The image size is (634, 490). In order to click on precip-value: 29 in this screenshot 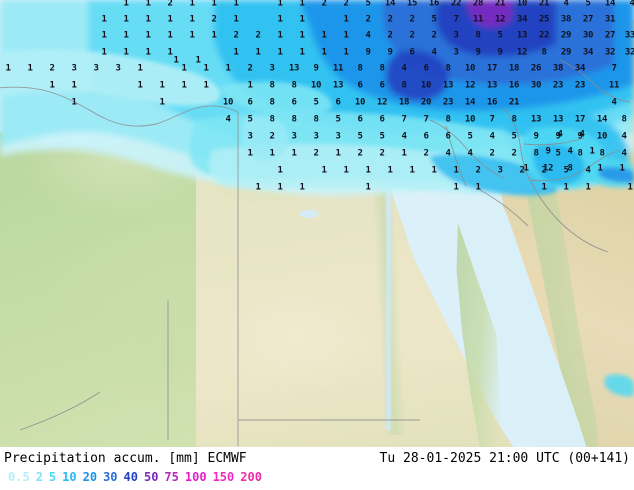, I will do `click(566, 52)`.